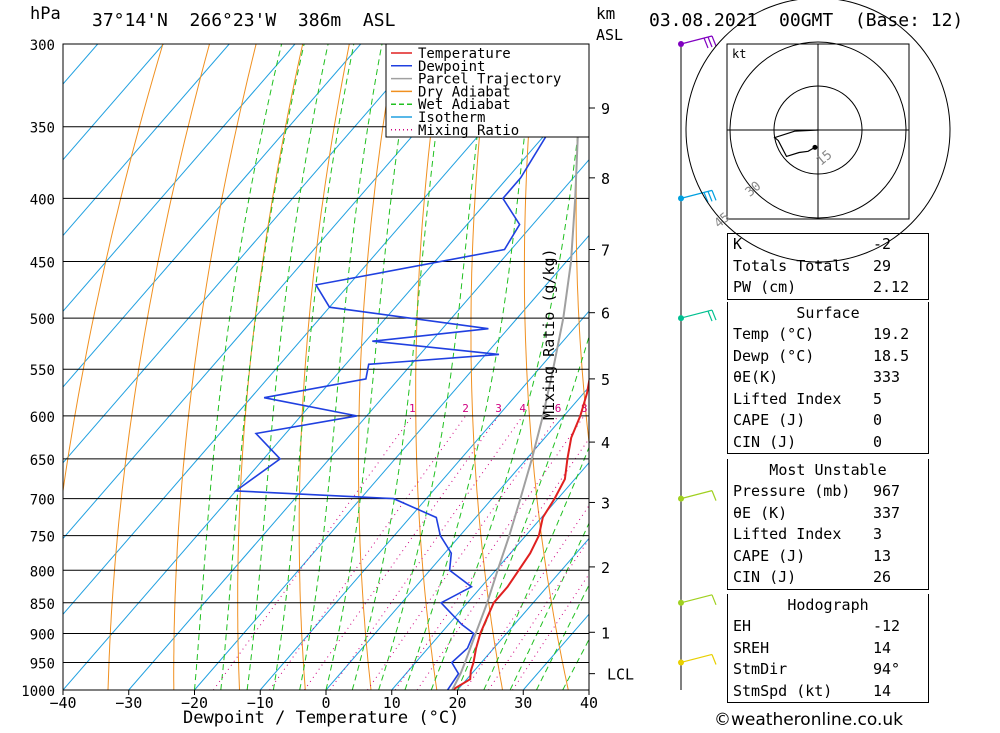  What do you see at coordinates (774, 355) in the screenshot?
I see `index-name: Dewp (°C)` at bounding box center [774, 355].